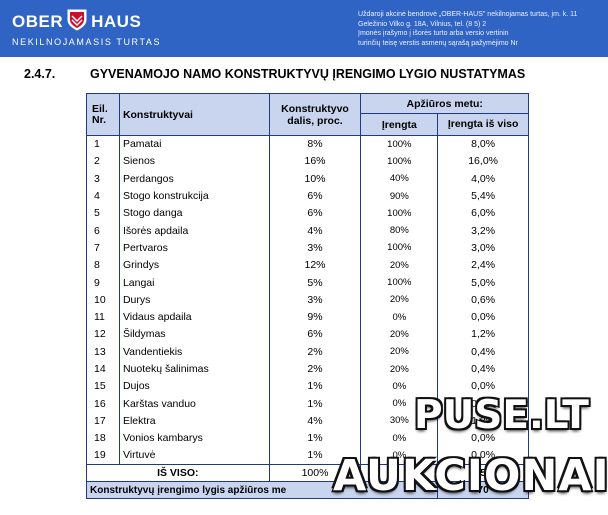 Image resolution: width=608 pixels, height=515 pixels. I want to click on summary-value: 70, so click(483, 490).